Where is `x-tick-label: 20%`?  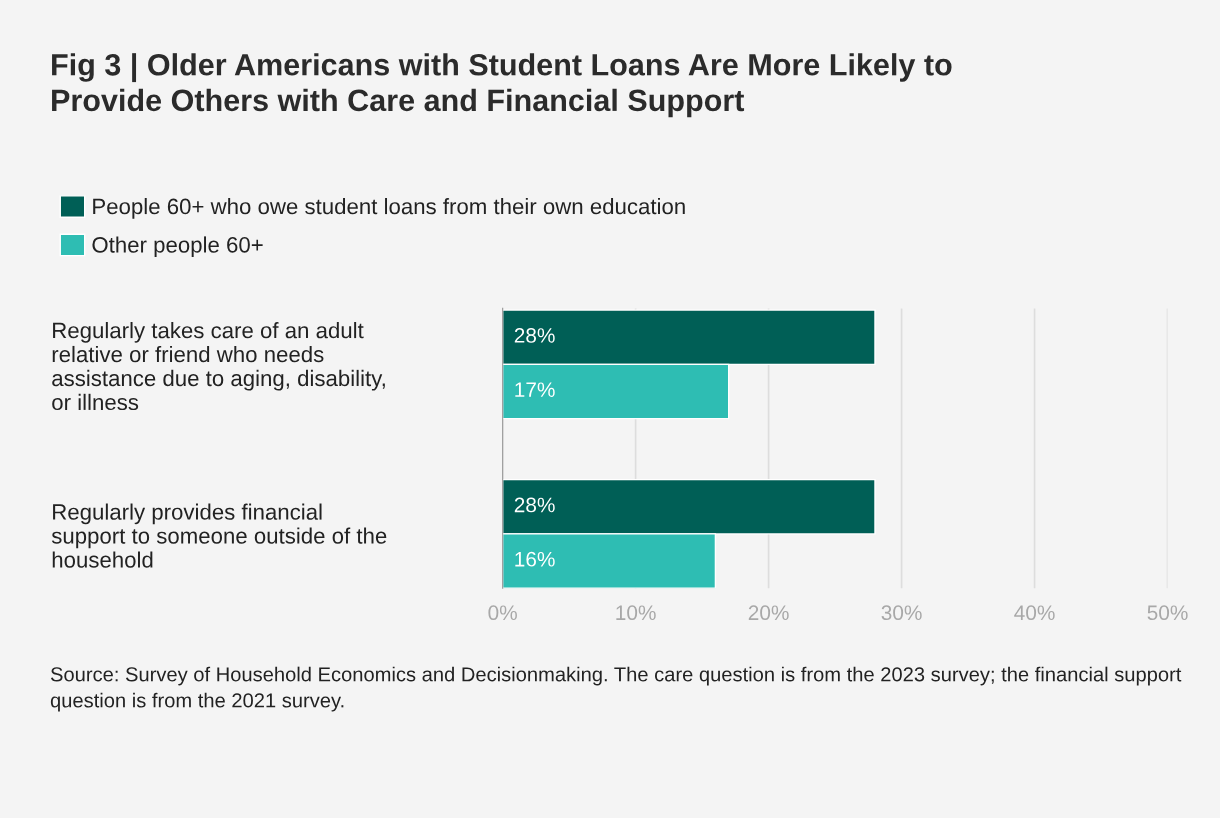 x-tick-label: 20% is located at coordinates (768, 613).